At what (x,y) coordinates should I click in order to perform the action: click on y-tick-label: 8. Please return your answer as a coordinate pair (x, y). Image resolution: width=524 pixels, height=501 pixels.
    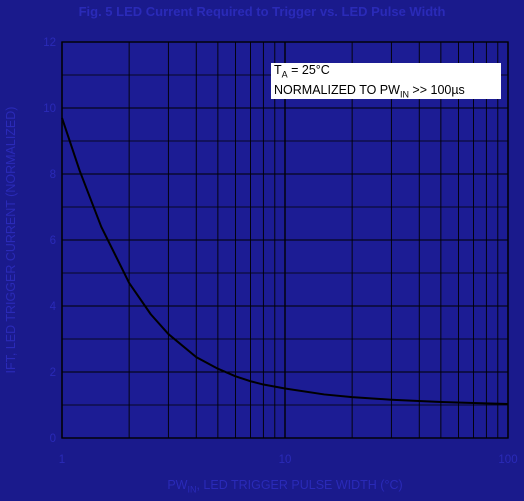
    Looking at the image, I should click on (53, 175).